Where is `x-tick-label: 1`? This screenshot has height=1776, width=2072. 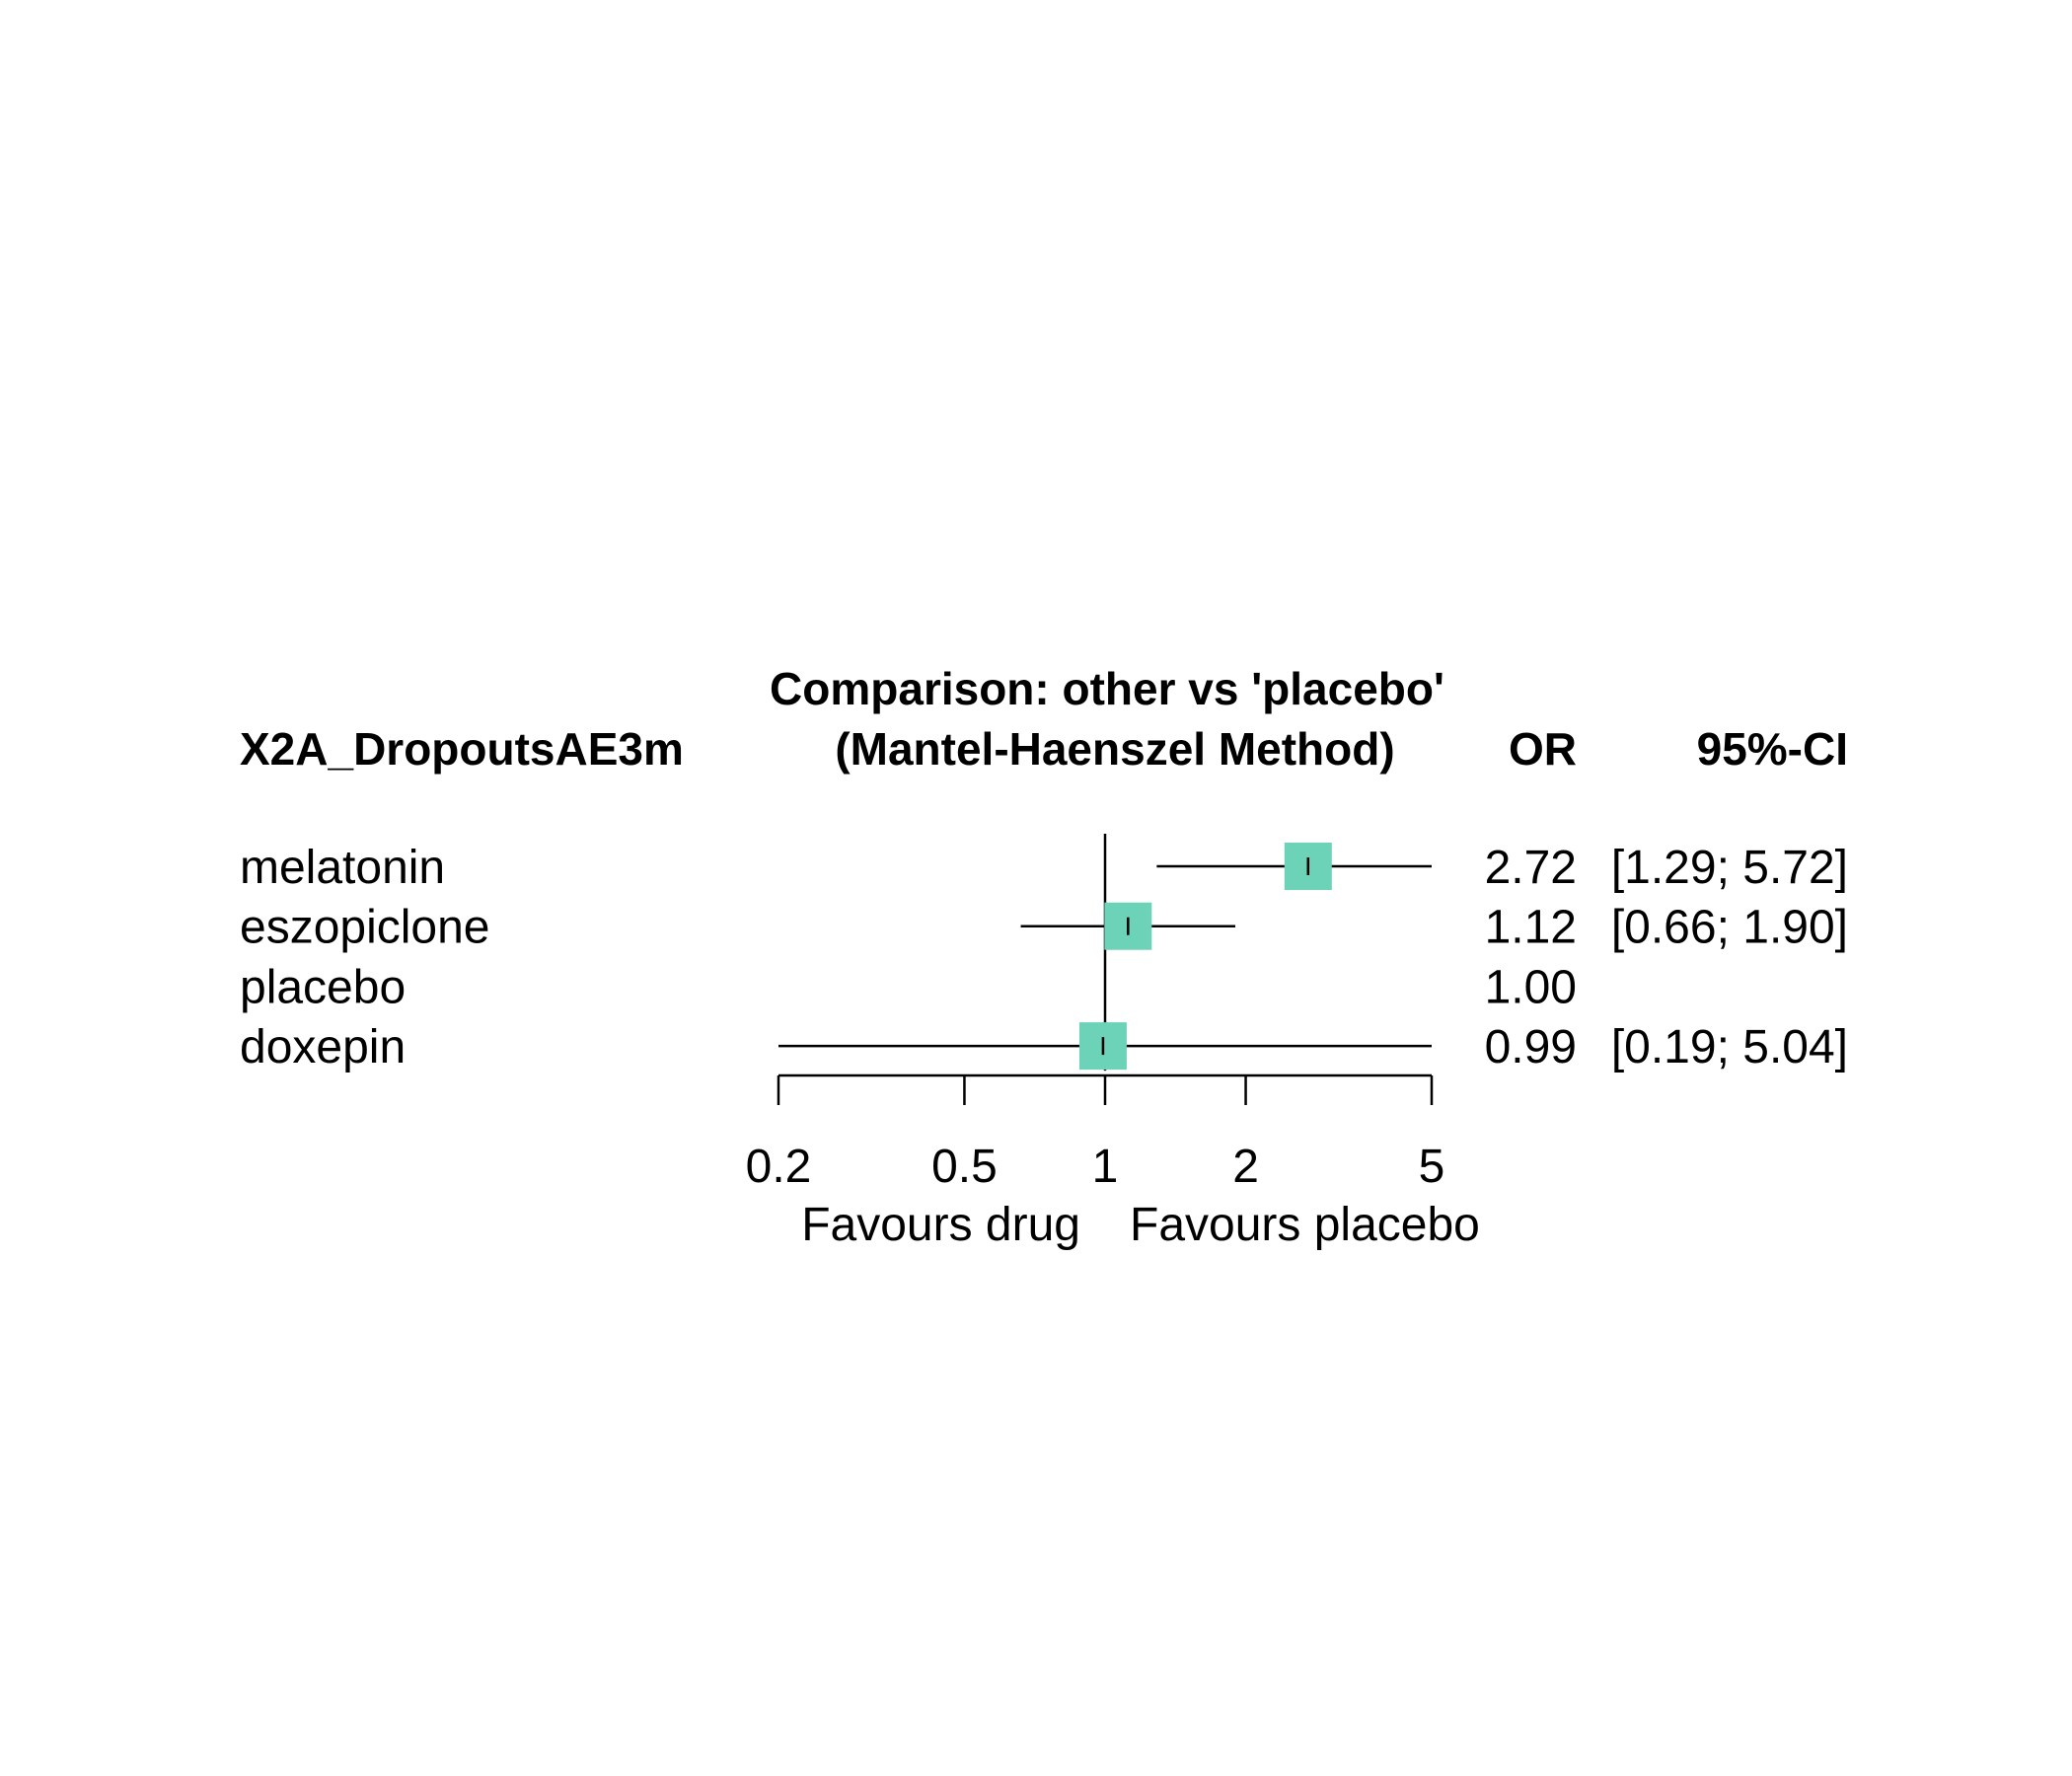 x-tick-label: 1 is located at coordinates (1106, 1167).